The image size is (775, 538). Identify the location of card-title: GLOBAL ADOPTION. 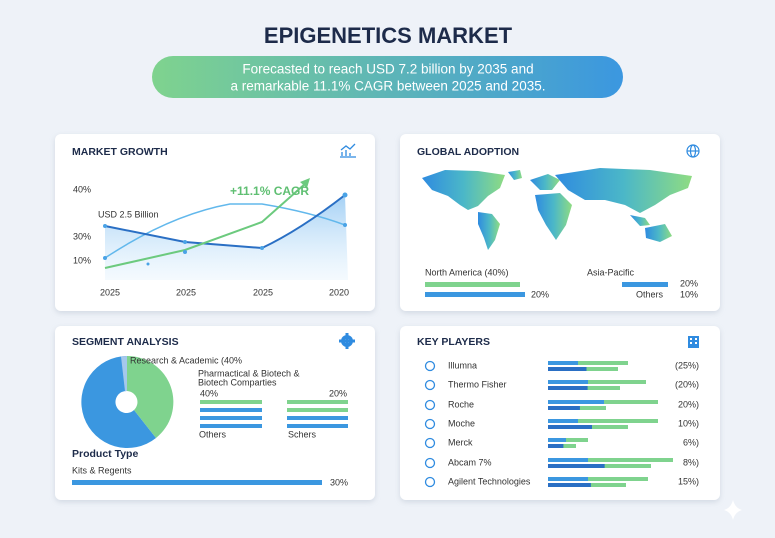
(468, 152).